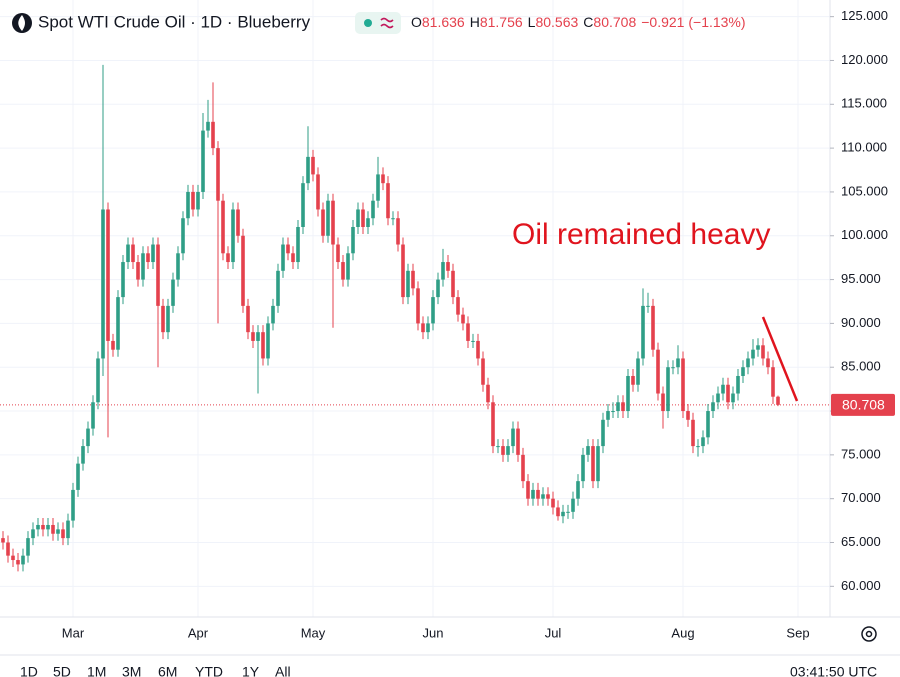 This screenshot has height=677, width=900. I want to click on range-button: 3M, so click(131, 670).